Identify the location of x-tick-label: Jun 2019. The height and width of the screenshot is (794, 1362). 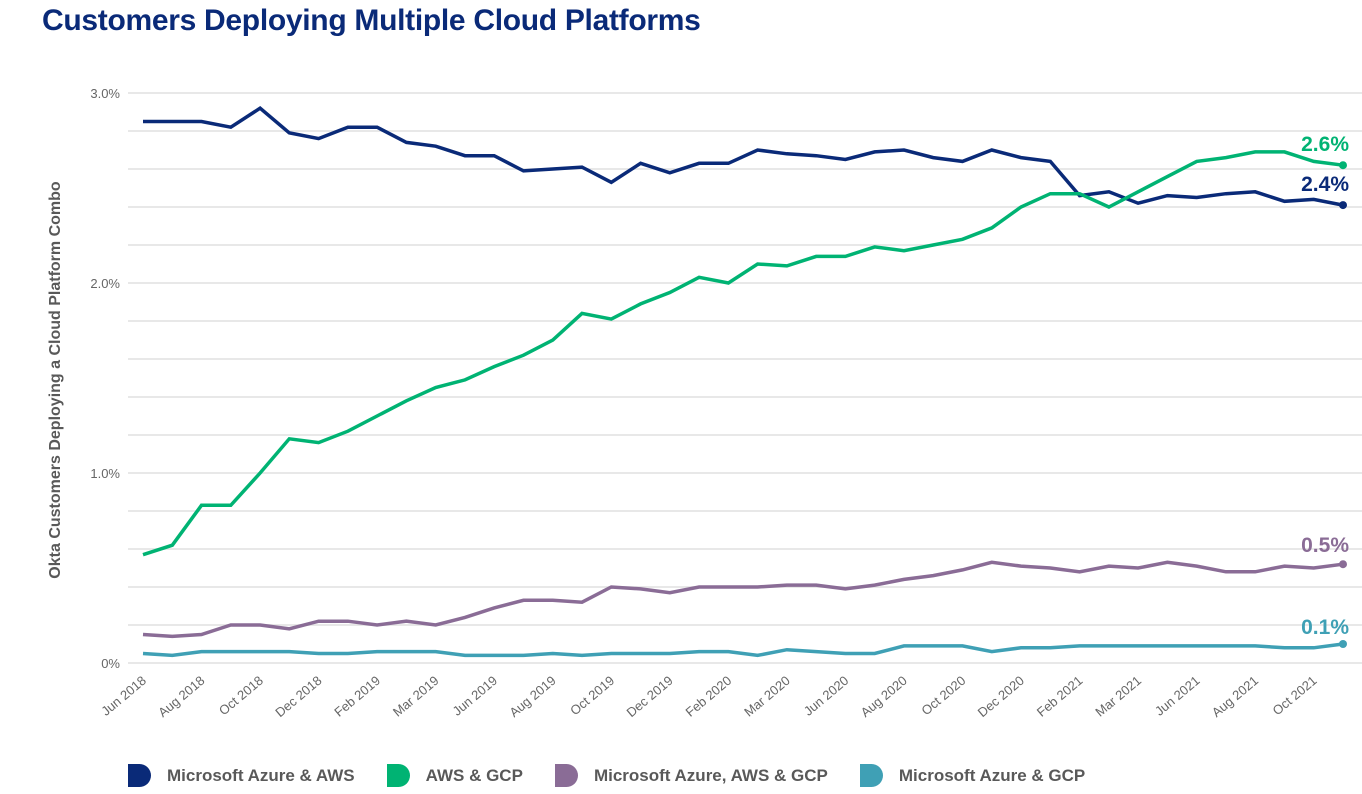
(475, 696).